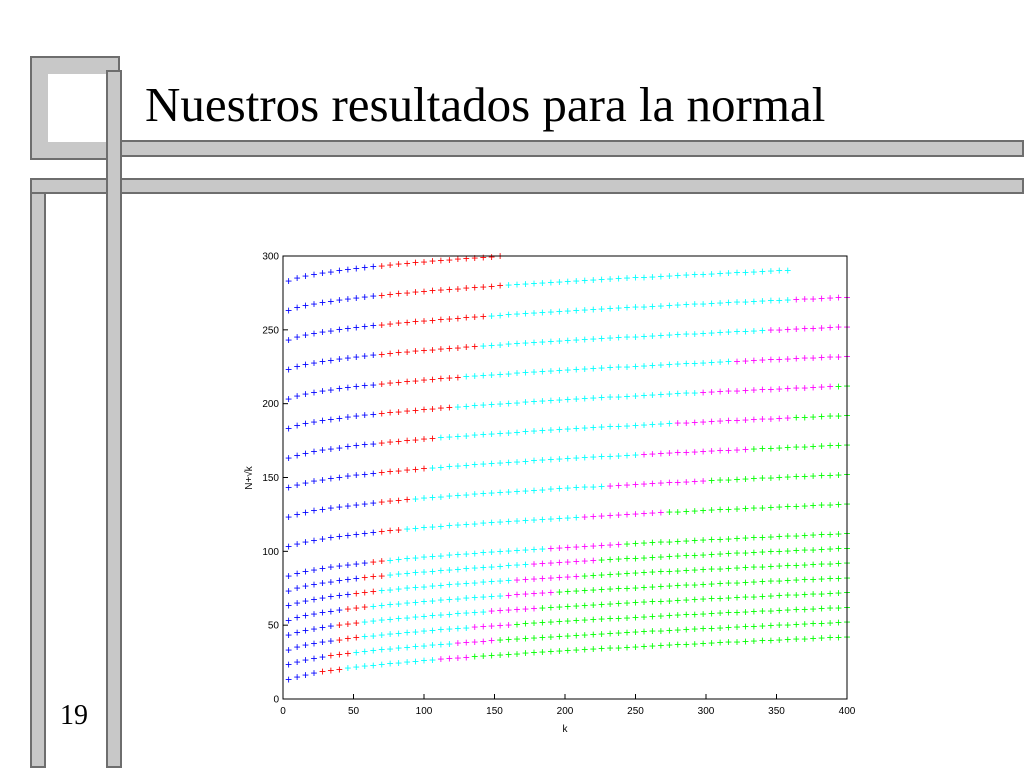  Describe the element at coordinates (74, 715) in the screenshot. I see `slide-number: 19` at that location.